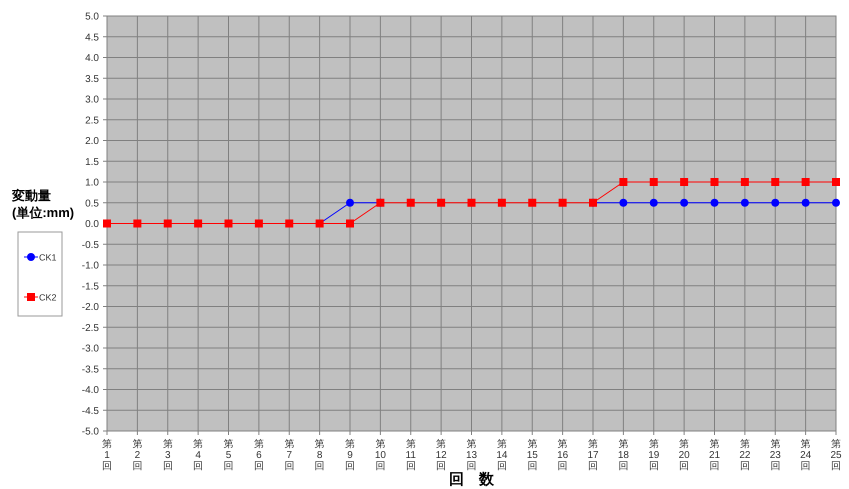 This screenshot has height=489, width=849. What do you see at coordinates (92, 224) in the screenshot?
I see `y-tick-label: 0.0` at bounding box center [92, 224].